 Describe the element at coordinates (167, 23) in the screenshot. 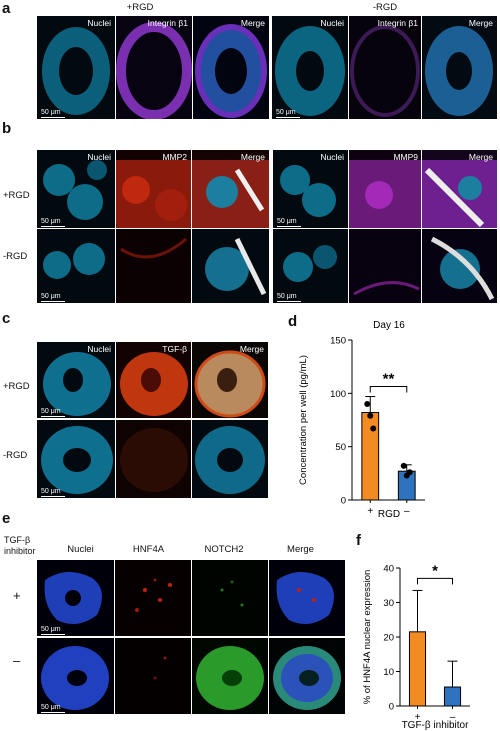

I see `a-plus-integrin-label: Integrin β1` at that location.